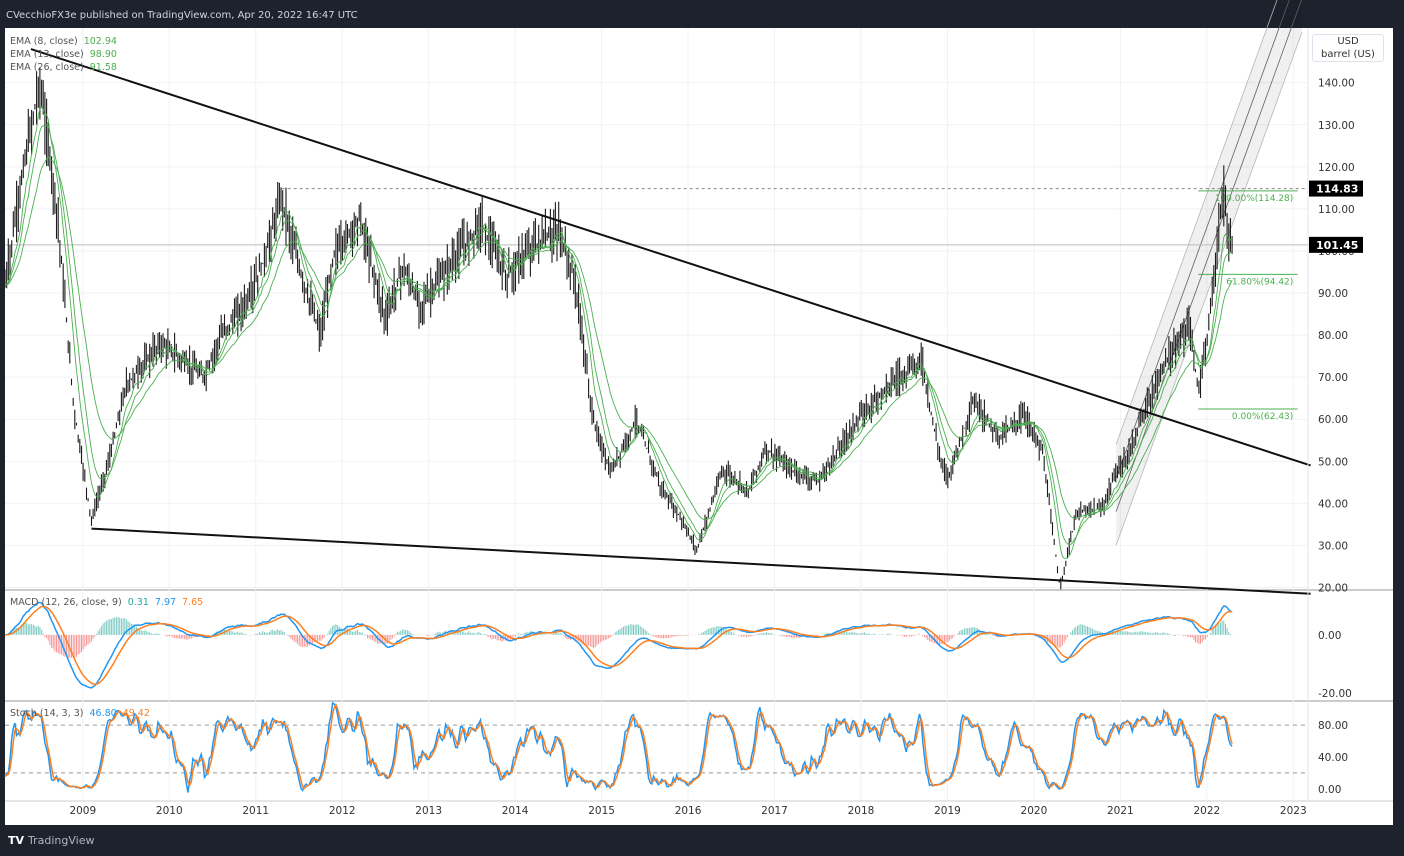 This screenshot has width=1404, height=856. Describe the element at coordinates (66, 602) in the screenshot. I see `macd-legend-label: MACD (12, 26, close, 9)` at that location.